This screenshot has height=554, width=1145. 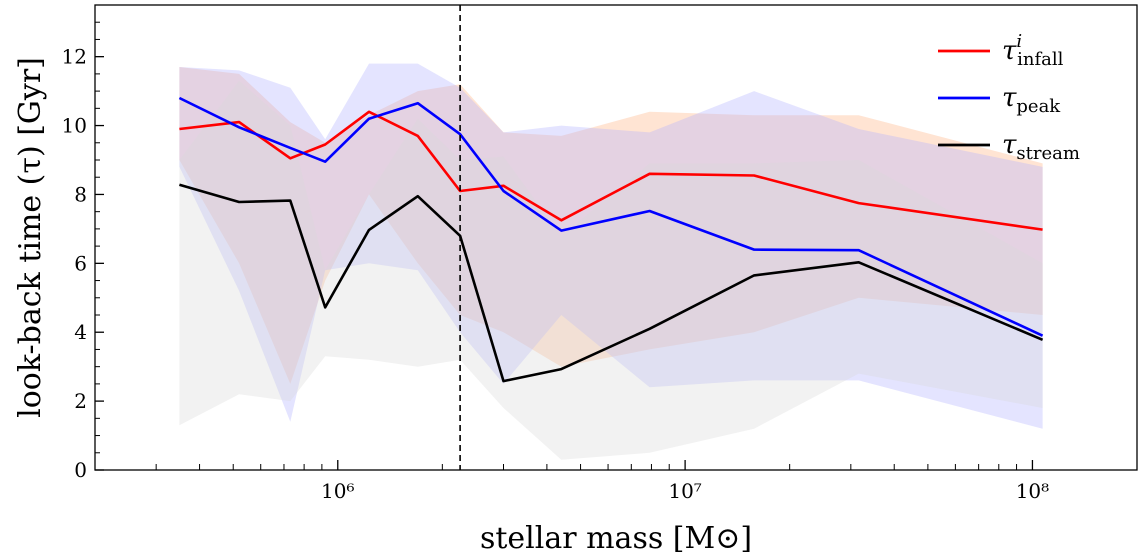 I want to click on y-tick-label: 10, so click(x=74, y=126).